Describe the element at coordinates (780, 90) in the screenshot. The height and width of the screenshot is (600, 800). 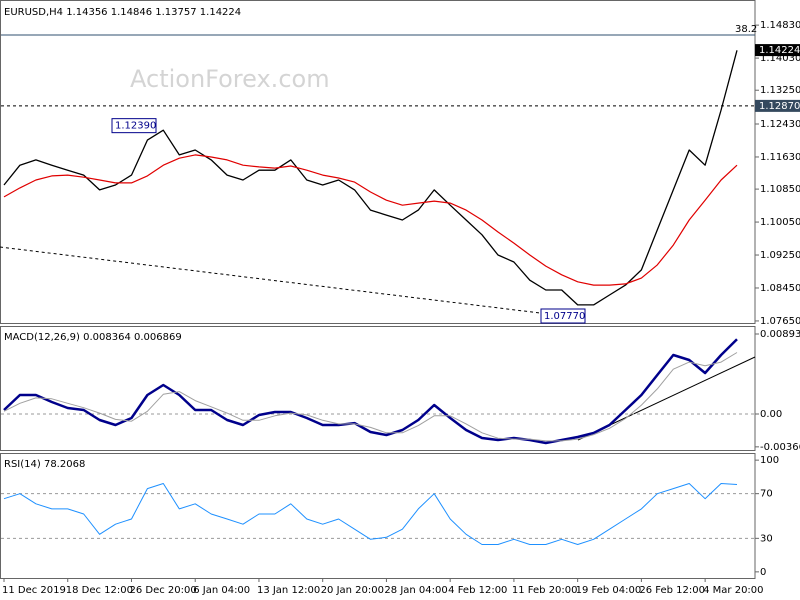
I see `y-tick-label: 1.13250` at that location.